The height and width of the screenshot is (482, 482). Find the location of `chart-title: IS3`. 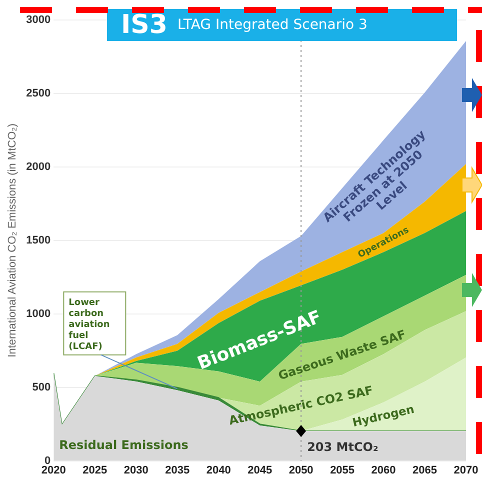

chart-title: IS3 is located at coordinates (144, 25).